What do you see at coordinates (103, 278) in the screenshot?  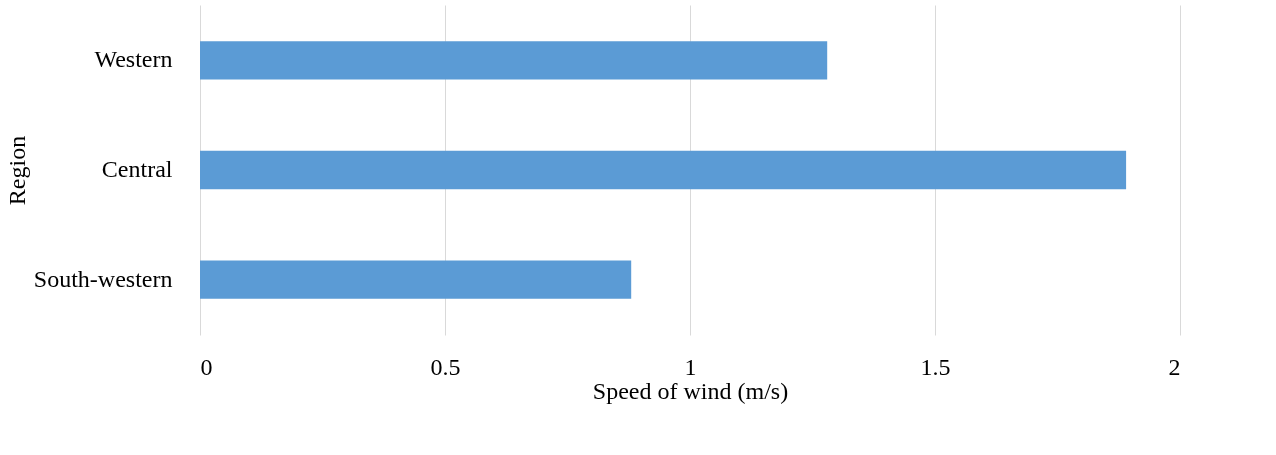 I see `y-tick-label: South-western` at bounding box center [103, 278].